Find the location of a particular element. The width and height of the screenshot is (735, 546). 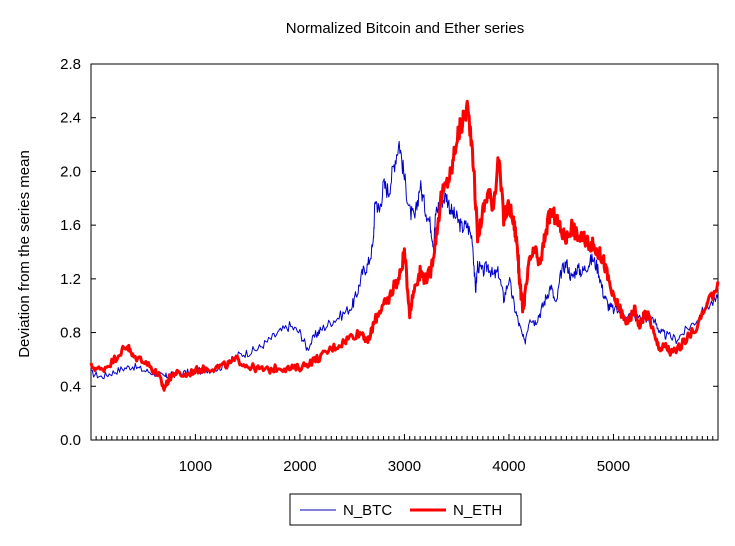

legend: N_BTC N_ETH is located at coordinates (405, 509).